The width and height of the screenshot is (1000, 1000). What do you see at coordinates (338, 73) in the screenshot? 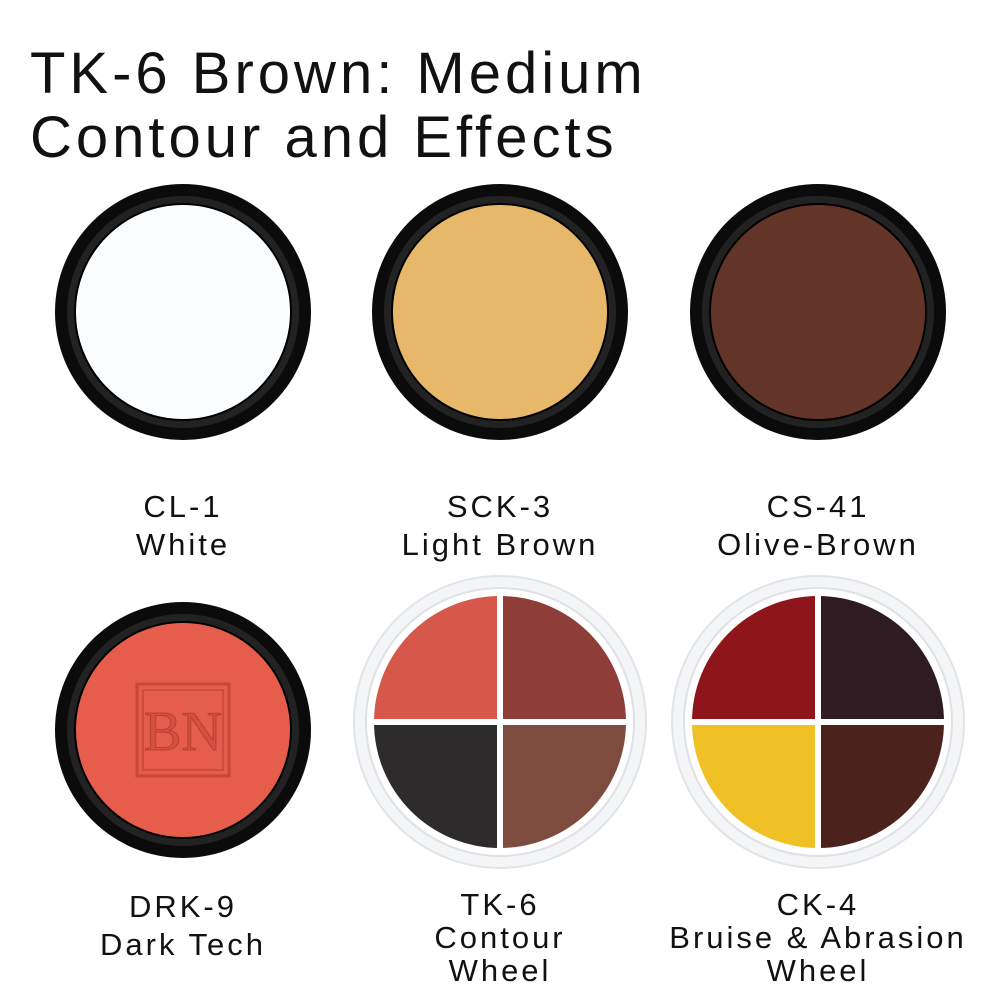
I see `title-line-1: TK-6 Brown: Medium` at bounding box center [338, 73].